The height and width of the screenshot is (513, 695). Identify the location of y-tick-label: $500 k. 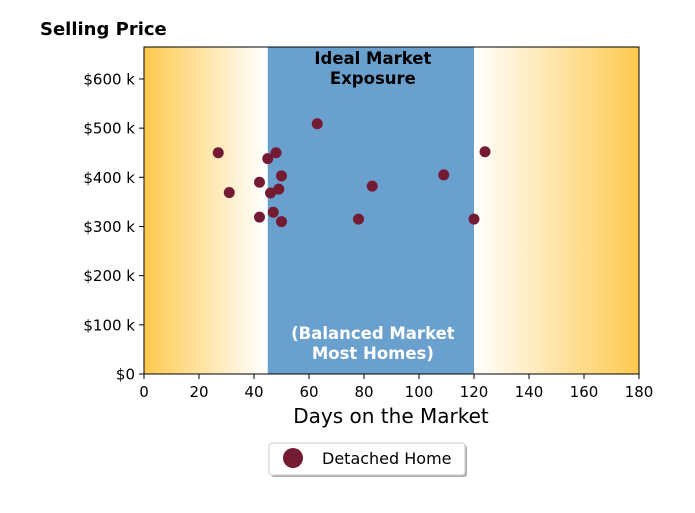
(109, 129).